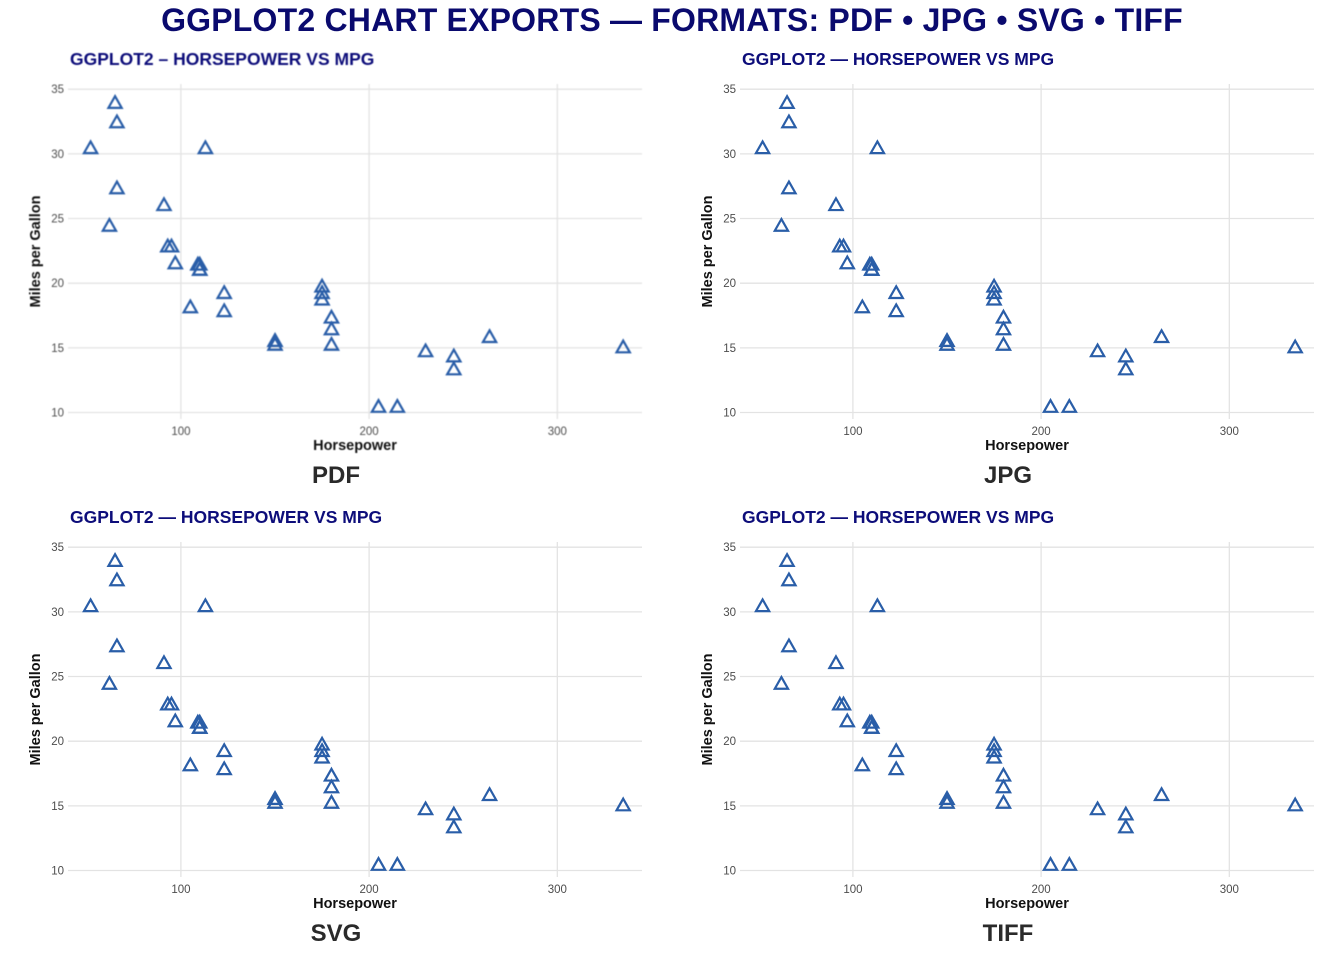 The image size is (1344, 964). I want to click on chart-title: GGPLOT2 — HORSEPOWER VS MPG, so click(898, 517).